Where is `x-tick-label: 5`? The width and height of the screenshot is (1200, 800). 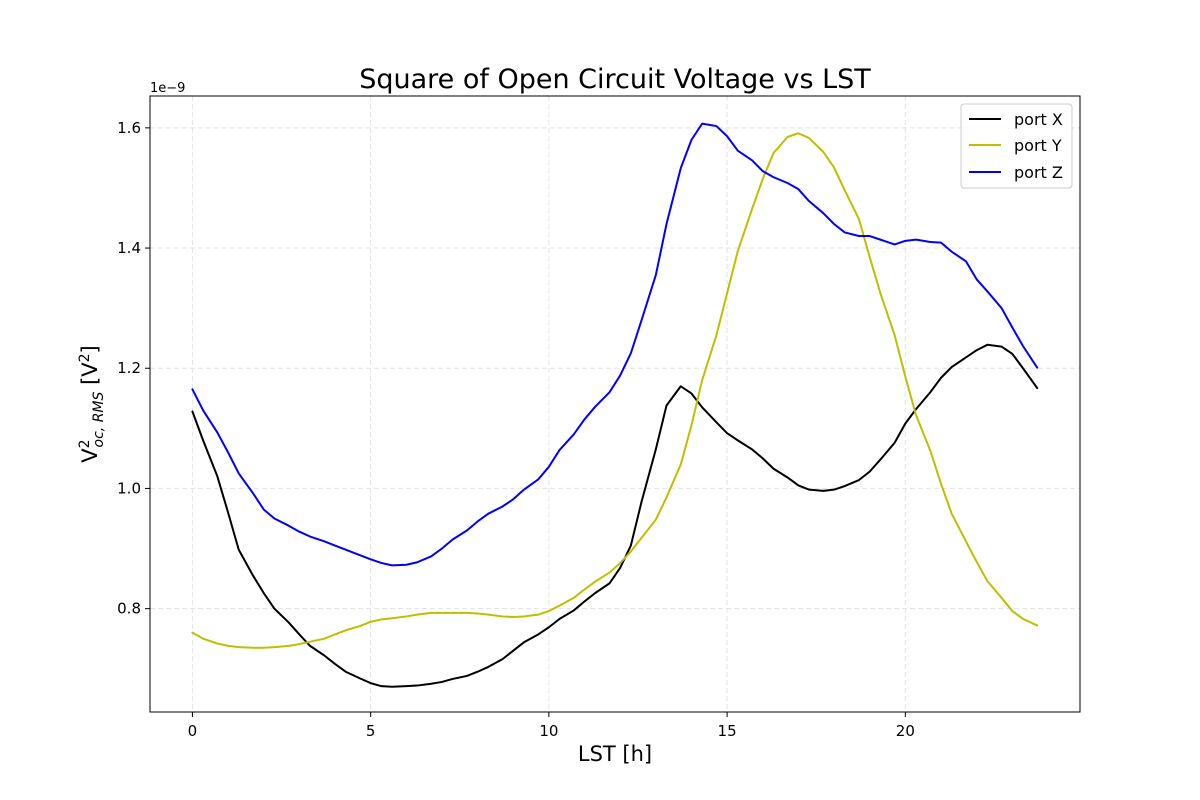 x-tick-label: 5 is located at coordinates (371, 731).